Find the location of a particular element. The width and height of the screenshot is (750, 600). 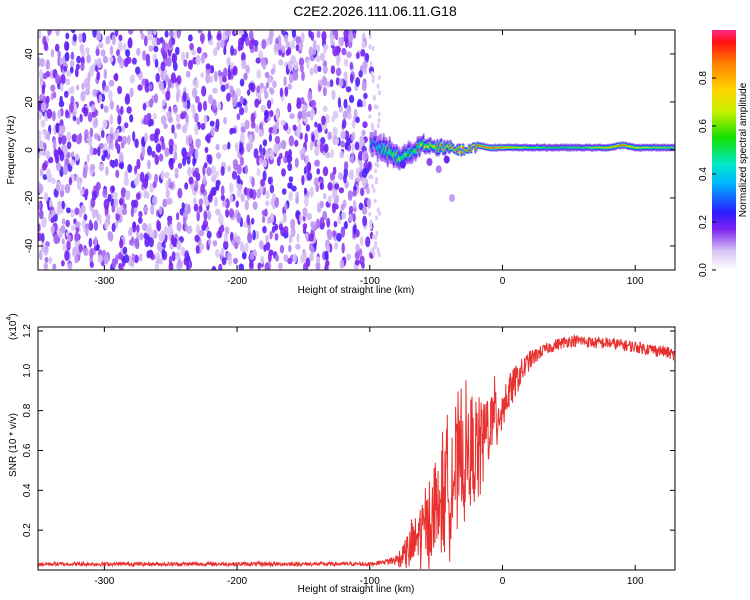

ridge-cell is located at coordinates (402, 164).